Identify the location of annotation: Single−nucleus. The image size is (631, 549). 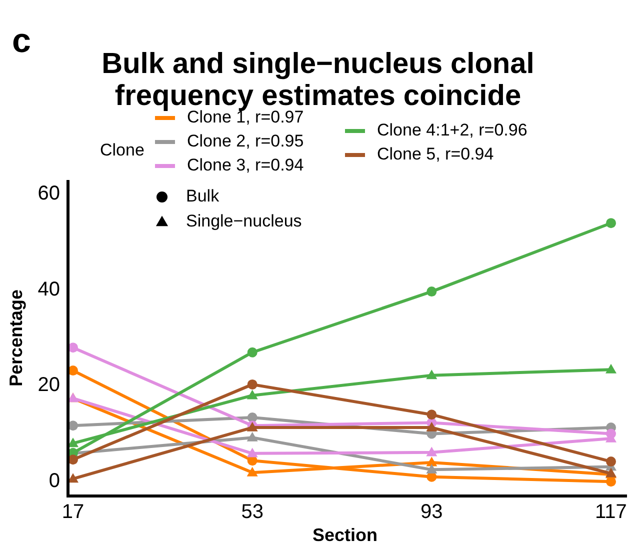
(244, 220).